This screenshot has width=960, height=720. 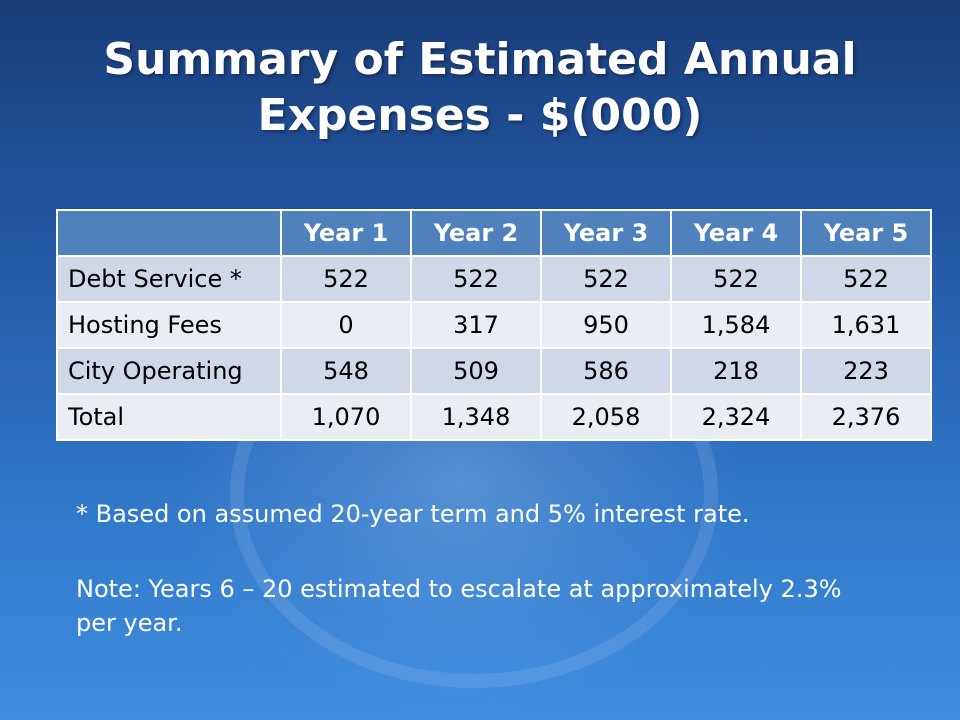 I want to click on table-row-city-operating: City Operating 548 509 586 218 223, so click(x=494, y=371).